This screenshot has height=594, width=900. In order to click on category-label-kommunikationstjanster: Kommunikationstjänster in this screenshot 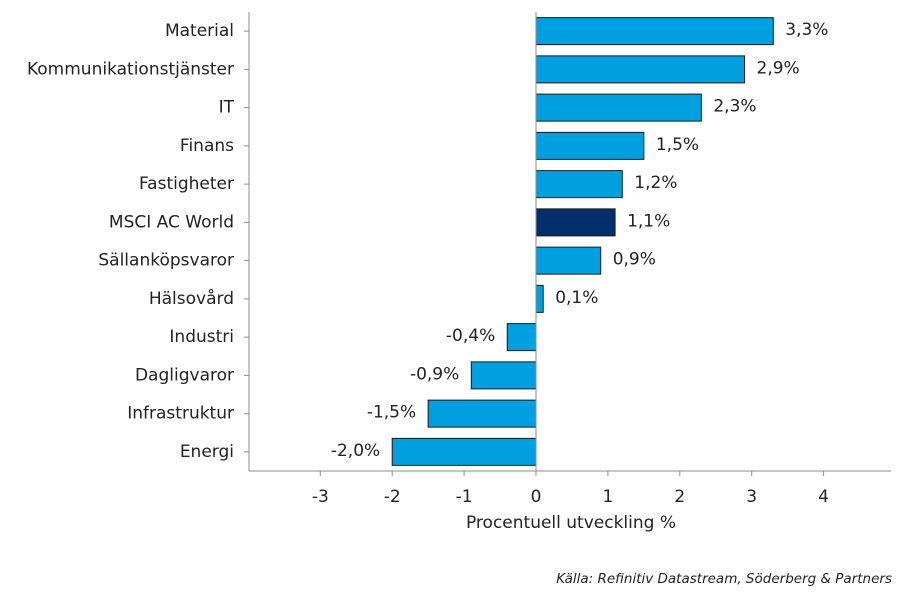, I will do `click(130, 69)`.